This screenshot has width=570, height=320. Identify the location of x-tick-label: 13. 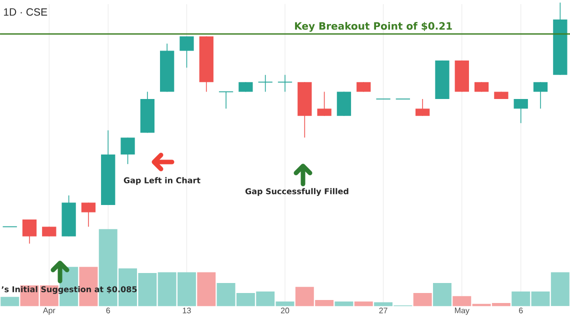
(186, 311).